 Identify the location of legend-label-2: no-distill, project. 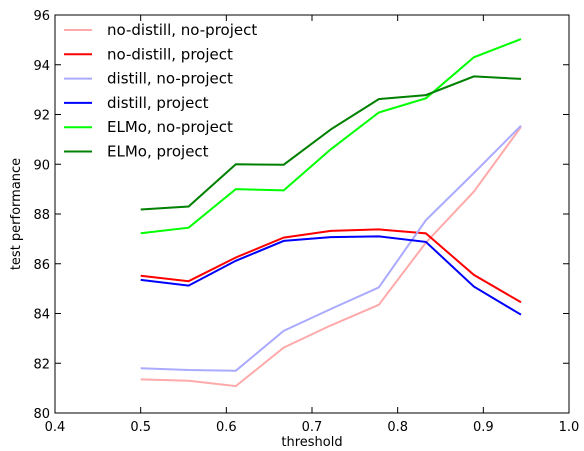
(170, 54).